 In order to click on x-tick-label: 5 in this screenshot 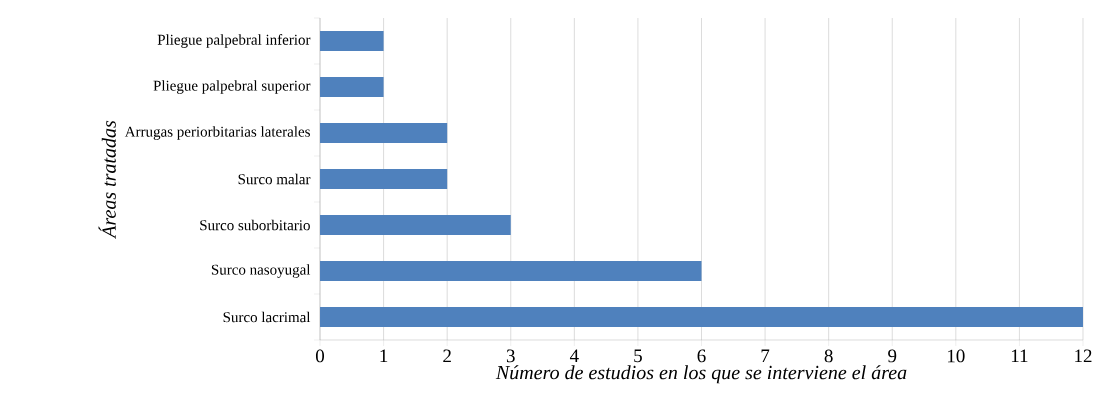, I will do `click(638, 356)`.